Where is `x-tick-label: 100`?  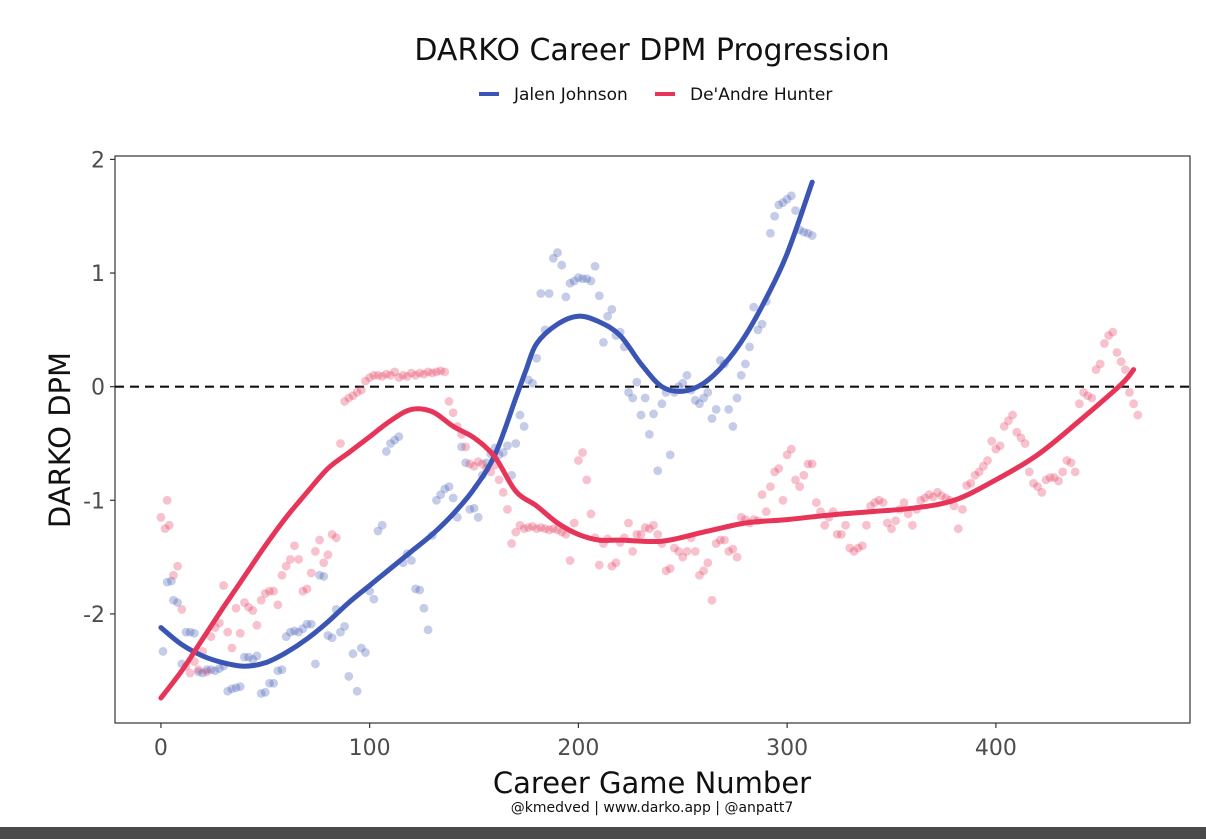
x-tick-label: 100 is located at coordinates (370, 748).